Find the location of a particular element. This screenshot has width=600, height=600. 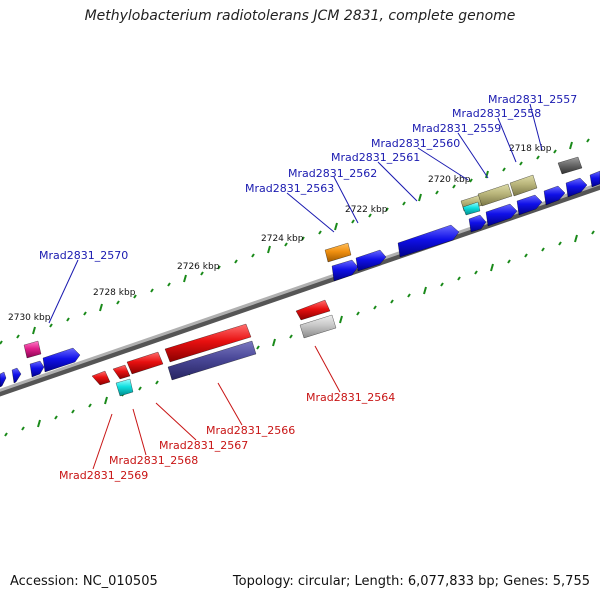

gene-label: Mrad2831_2570 is located at coordinates (83, 255).